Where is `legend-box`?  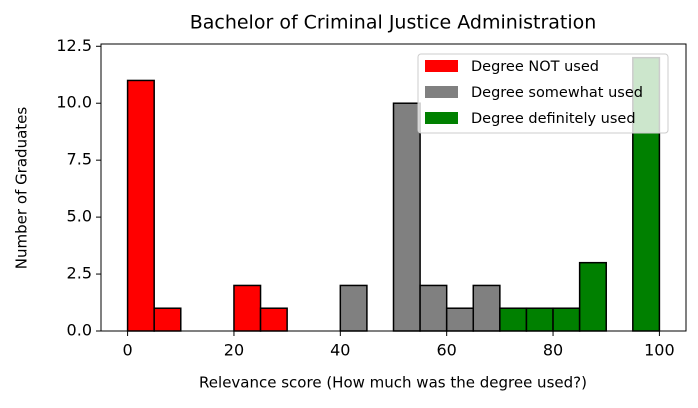
legend-box is located at coordinates (543, 93).